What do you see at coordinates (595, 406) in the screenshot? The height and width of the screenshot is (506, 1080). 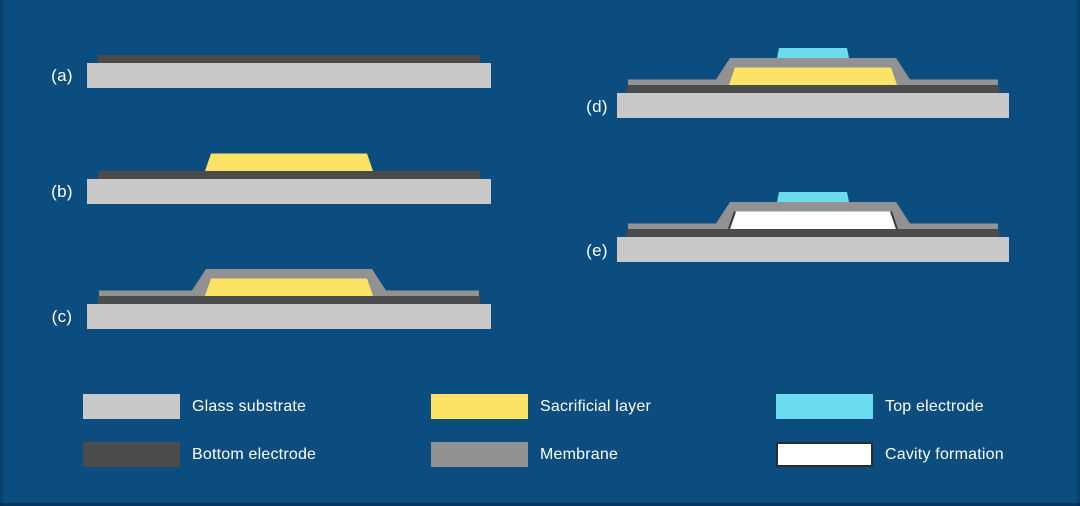 I see `legend-label-sacrificial-layer: Sacrificial layer` at bounding box center [595, 406].